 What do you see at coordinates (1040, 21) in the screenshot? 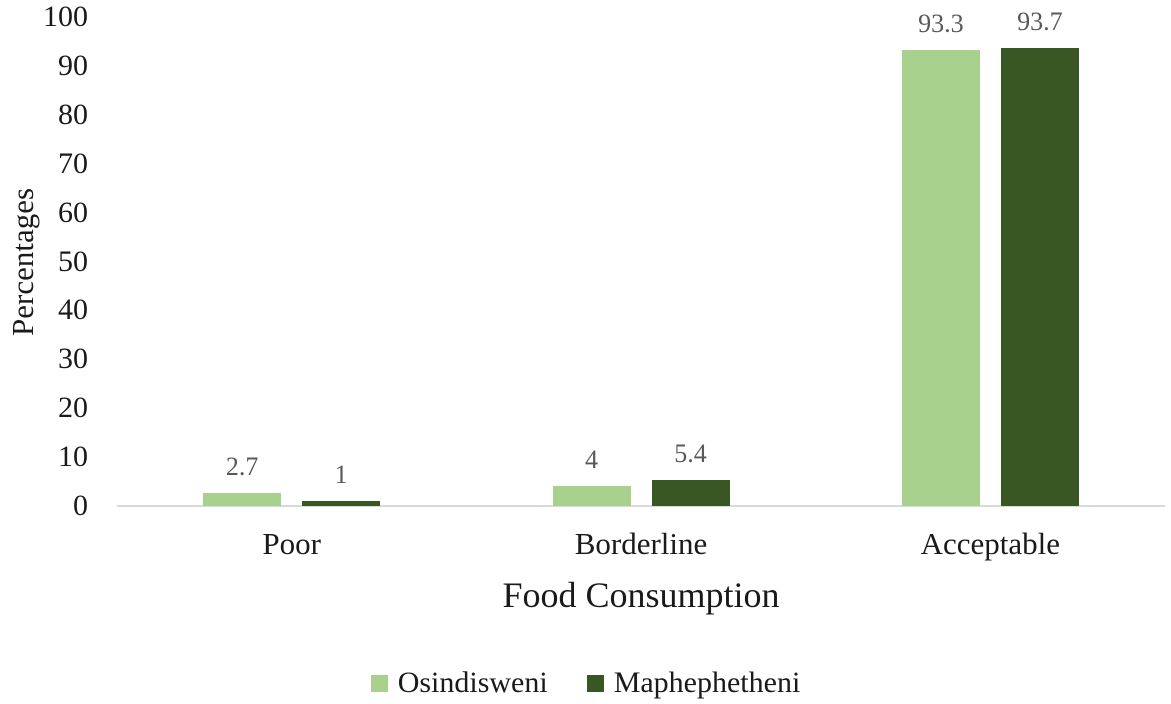
I see `bar-value-label: 93.7` at bounding box center [1040, 21].